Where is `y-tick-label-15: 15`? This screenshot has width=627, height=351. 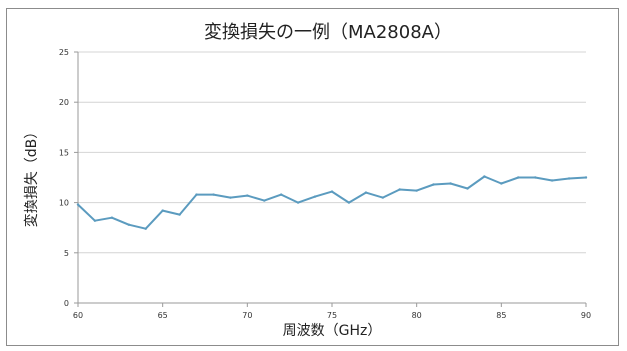 y-tick-label-15: 15 is located at coordinates (64, 152).